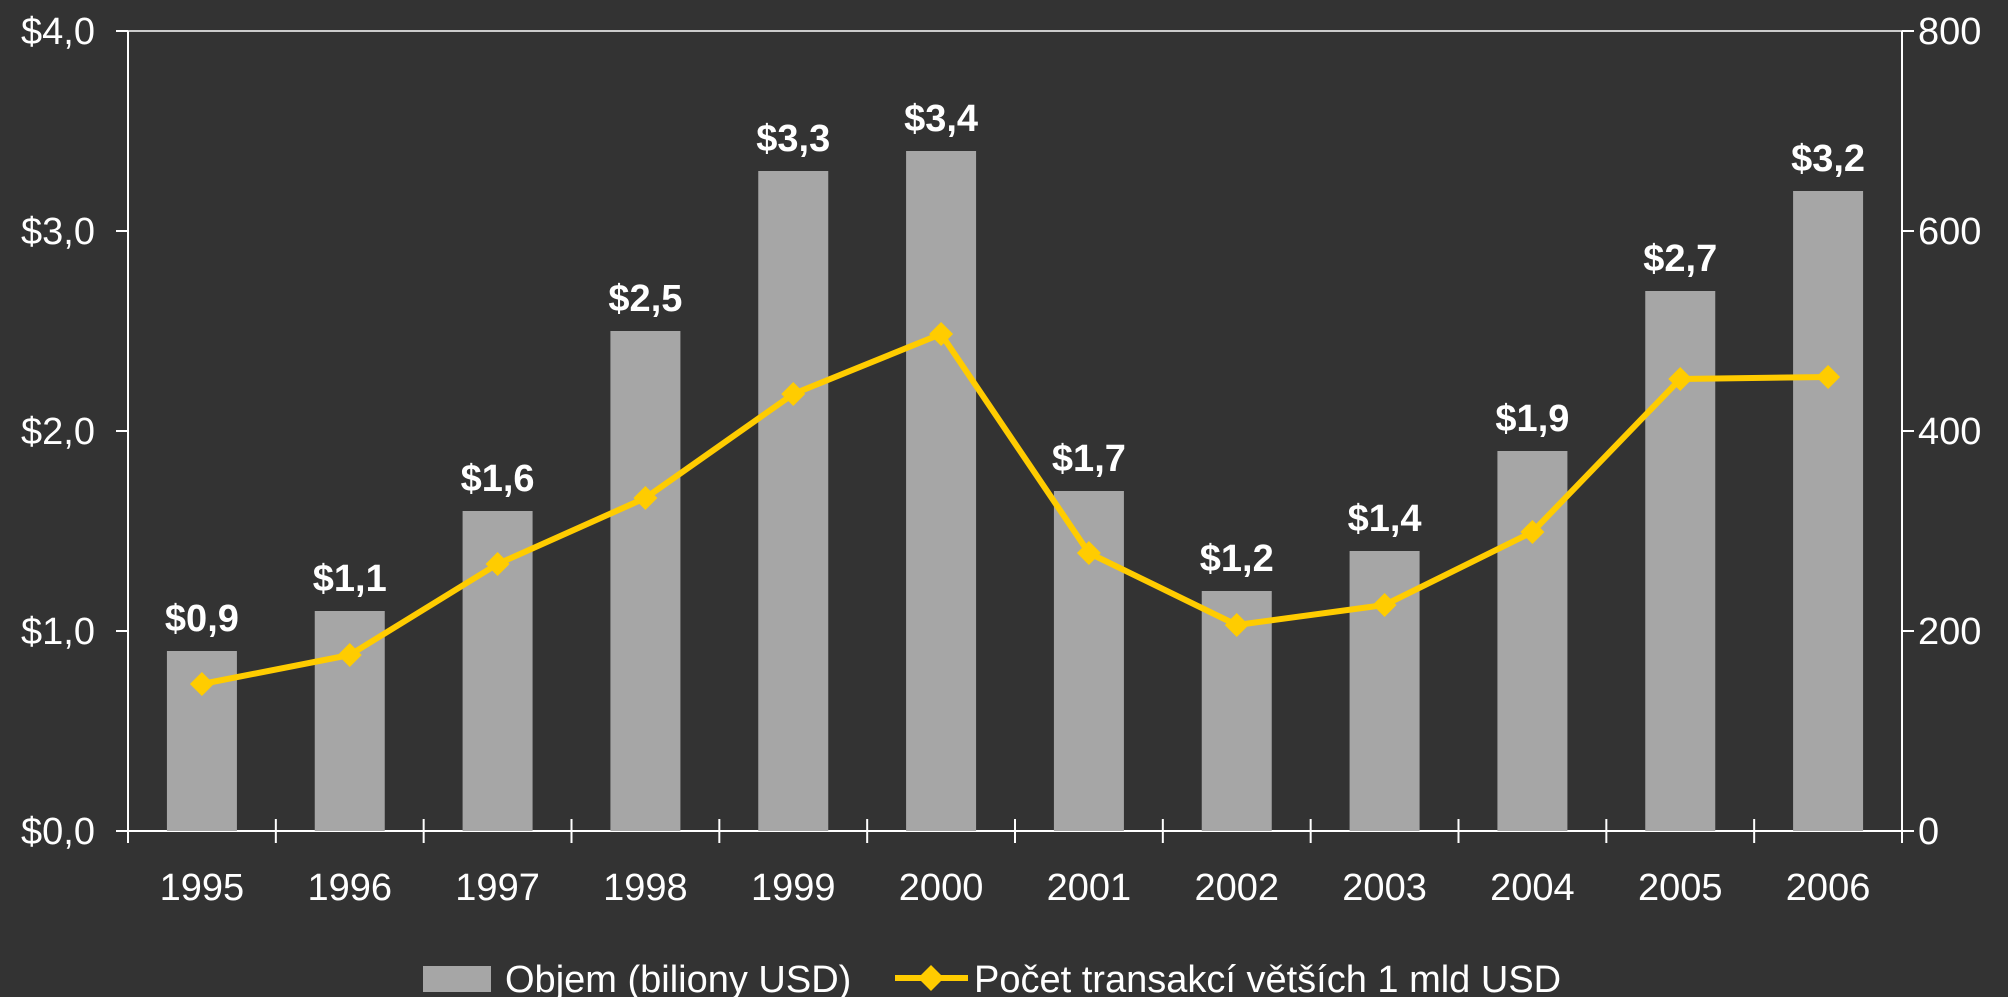 This screenshot has height=997, width=2008. What do you see at coordinates (1949, 632) in the screenshot?
I see `y-right-tick-label: 200` at bounding box center [1949, 632].